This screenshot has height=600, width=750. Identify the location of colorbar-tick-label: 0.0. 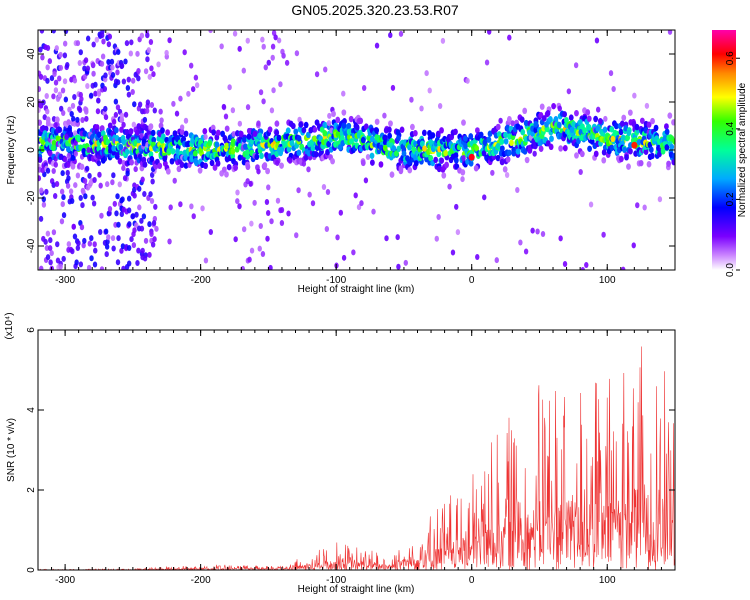
(730, 270).